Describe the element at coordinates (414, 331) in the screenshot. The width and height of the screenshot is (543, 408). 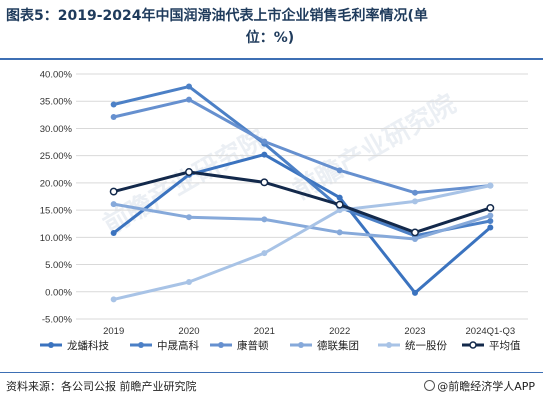
I see `x-tick-label: 2023` at that location.